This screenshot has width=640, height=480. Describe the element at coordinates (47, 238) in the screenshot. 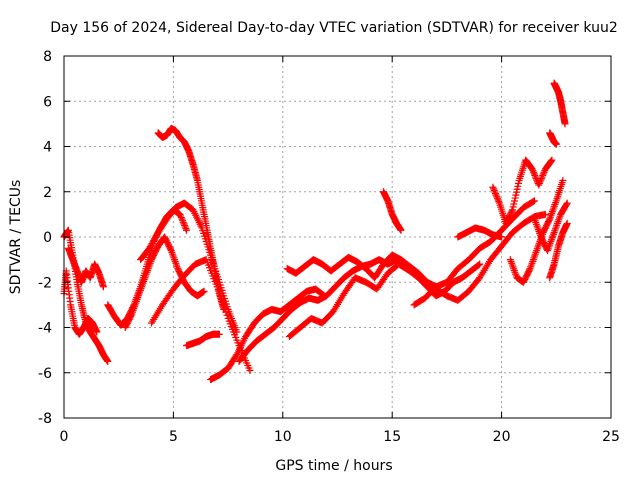

I see `y-tick-label: 0` at that location.